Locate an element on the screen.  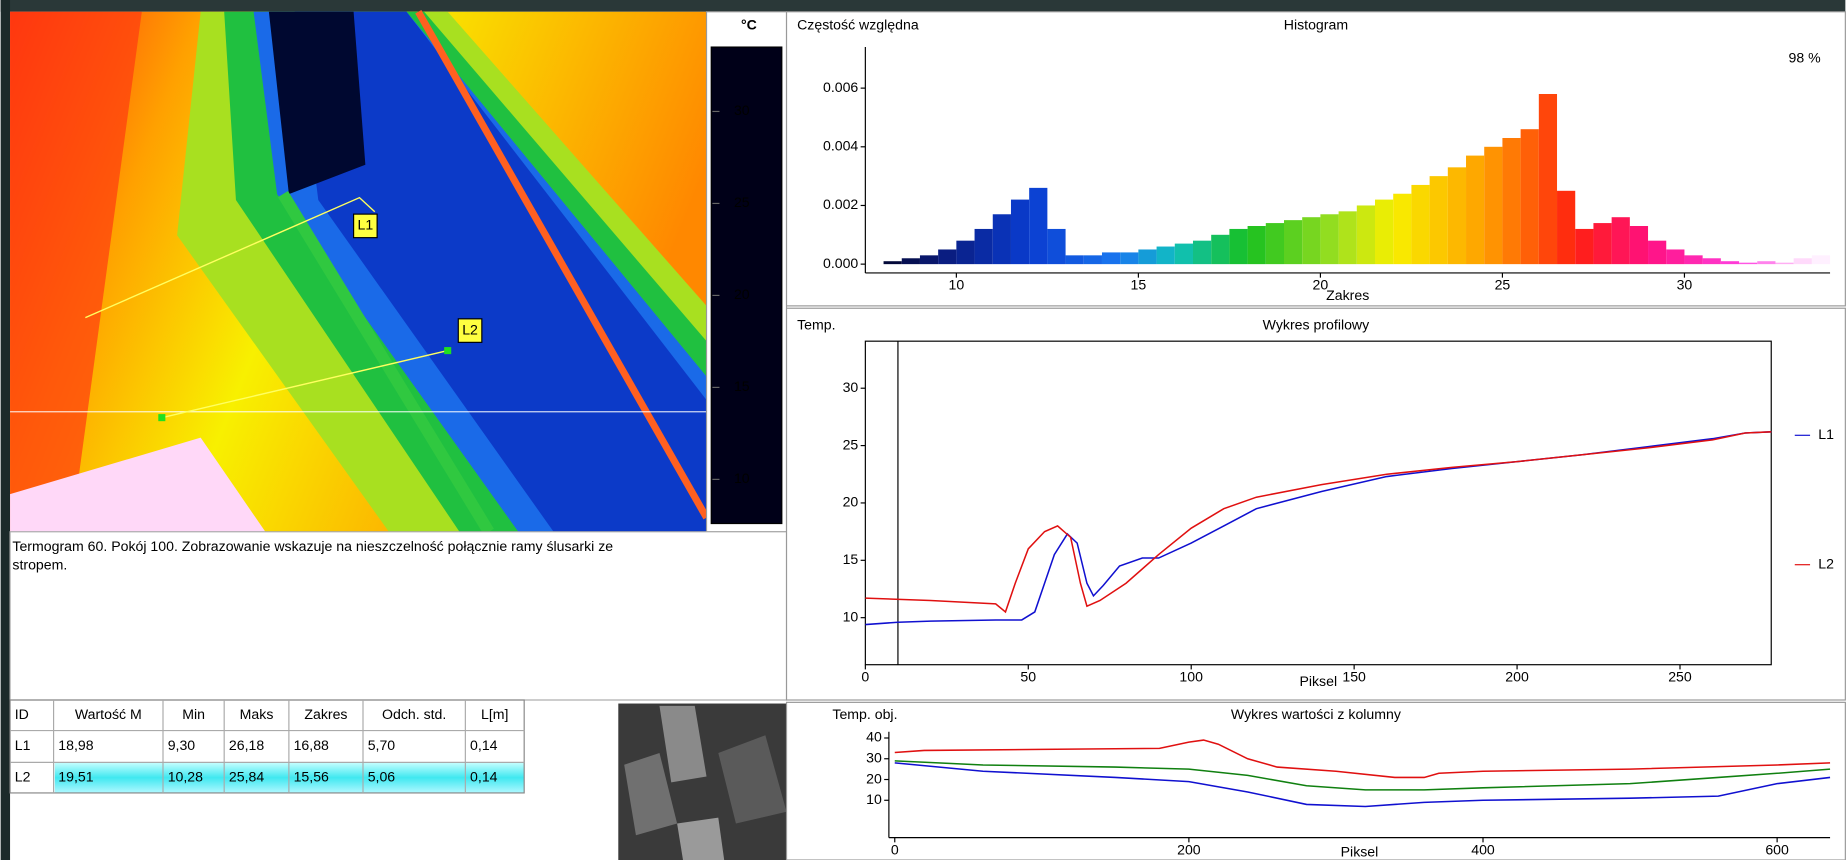
thermo-stripe is located at coordinates (385, 363).